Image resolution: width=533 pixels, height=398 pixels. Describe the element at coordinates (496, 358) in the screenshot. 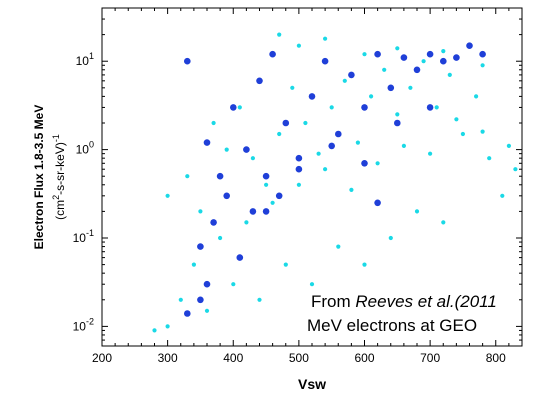

I see `x-tick-label: 800` at that location.